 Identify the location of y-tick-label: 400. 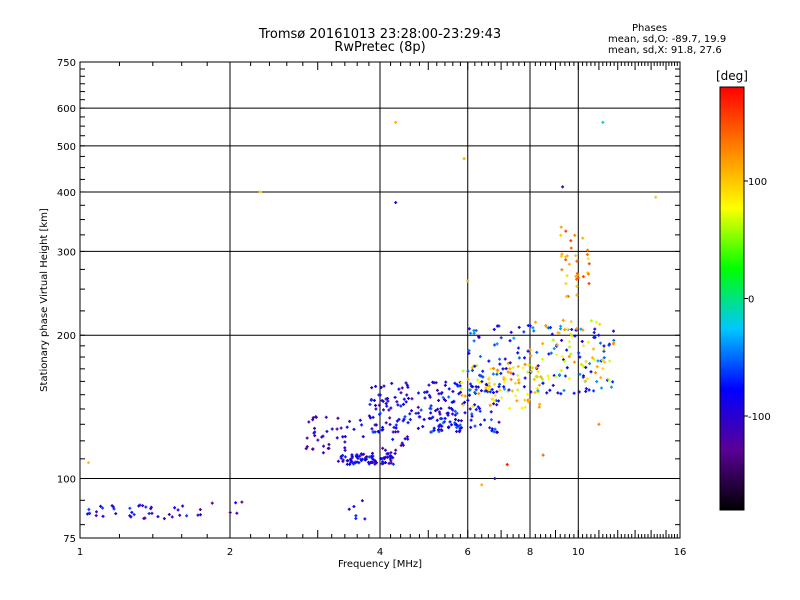
(66, 193).